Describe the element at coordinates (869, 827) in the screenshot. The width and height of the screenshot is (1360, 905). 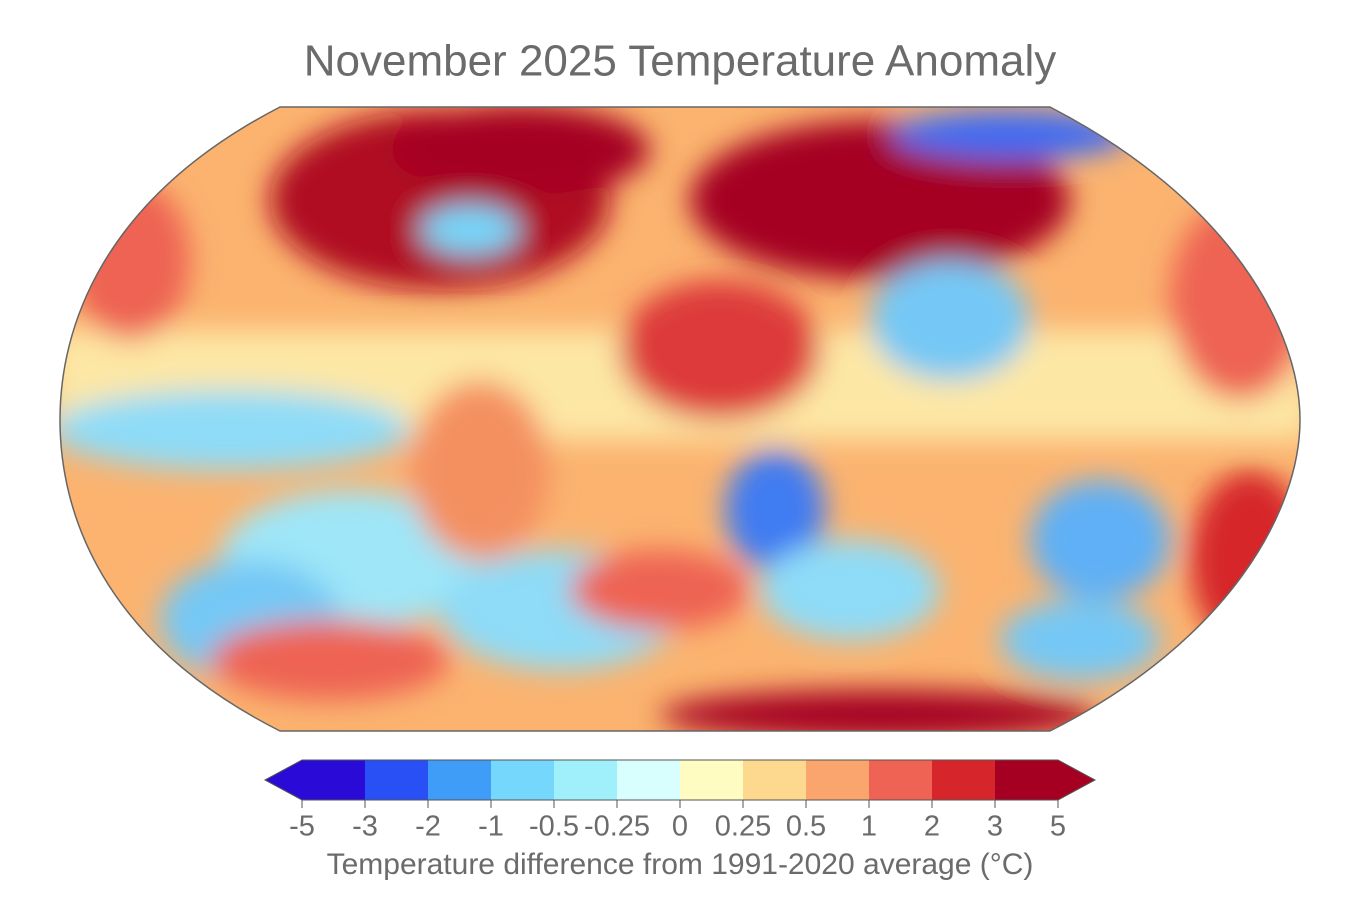
I see `colorbar-tick-label: 1` at that location.